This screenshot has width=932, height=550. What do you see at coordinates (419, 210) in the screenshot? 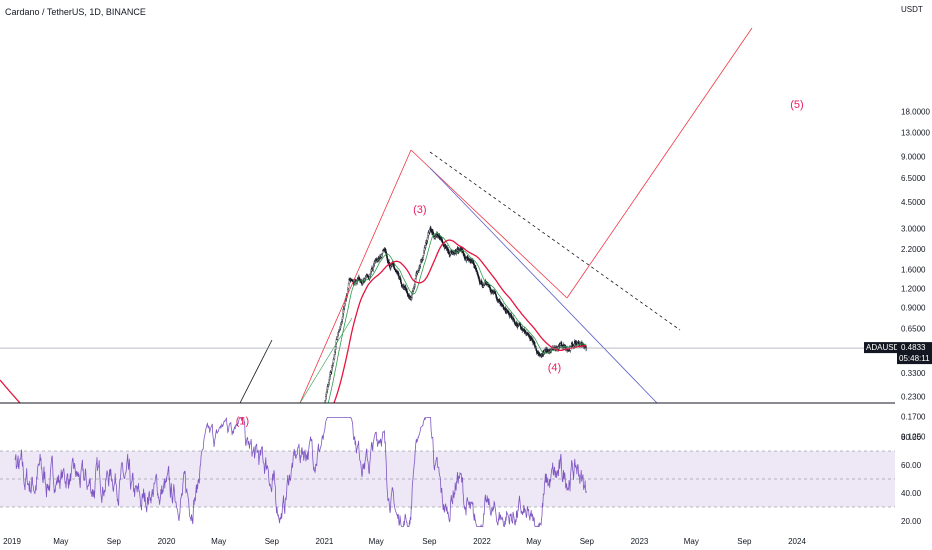
I see `wave-label: (3)` at bounding box center [419, 210].